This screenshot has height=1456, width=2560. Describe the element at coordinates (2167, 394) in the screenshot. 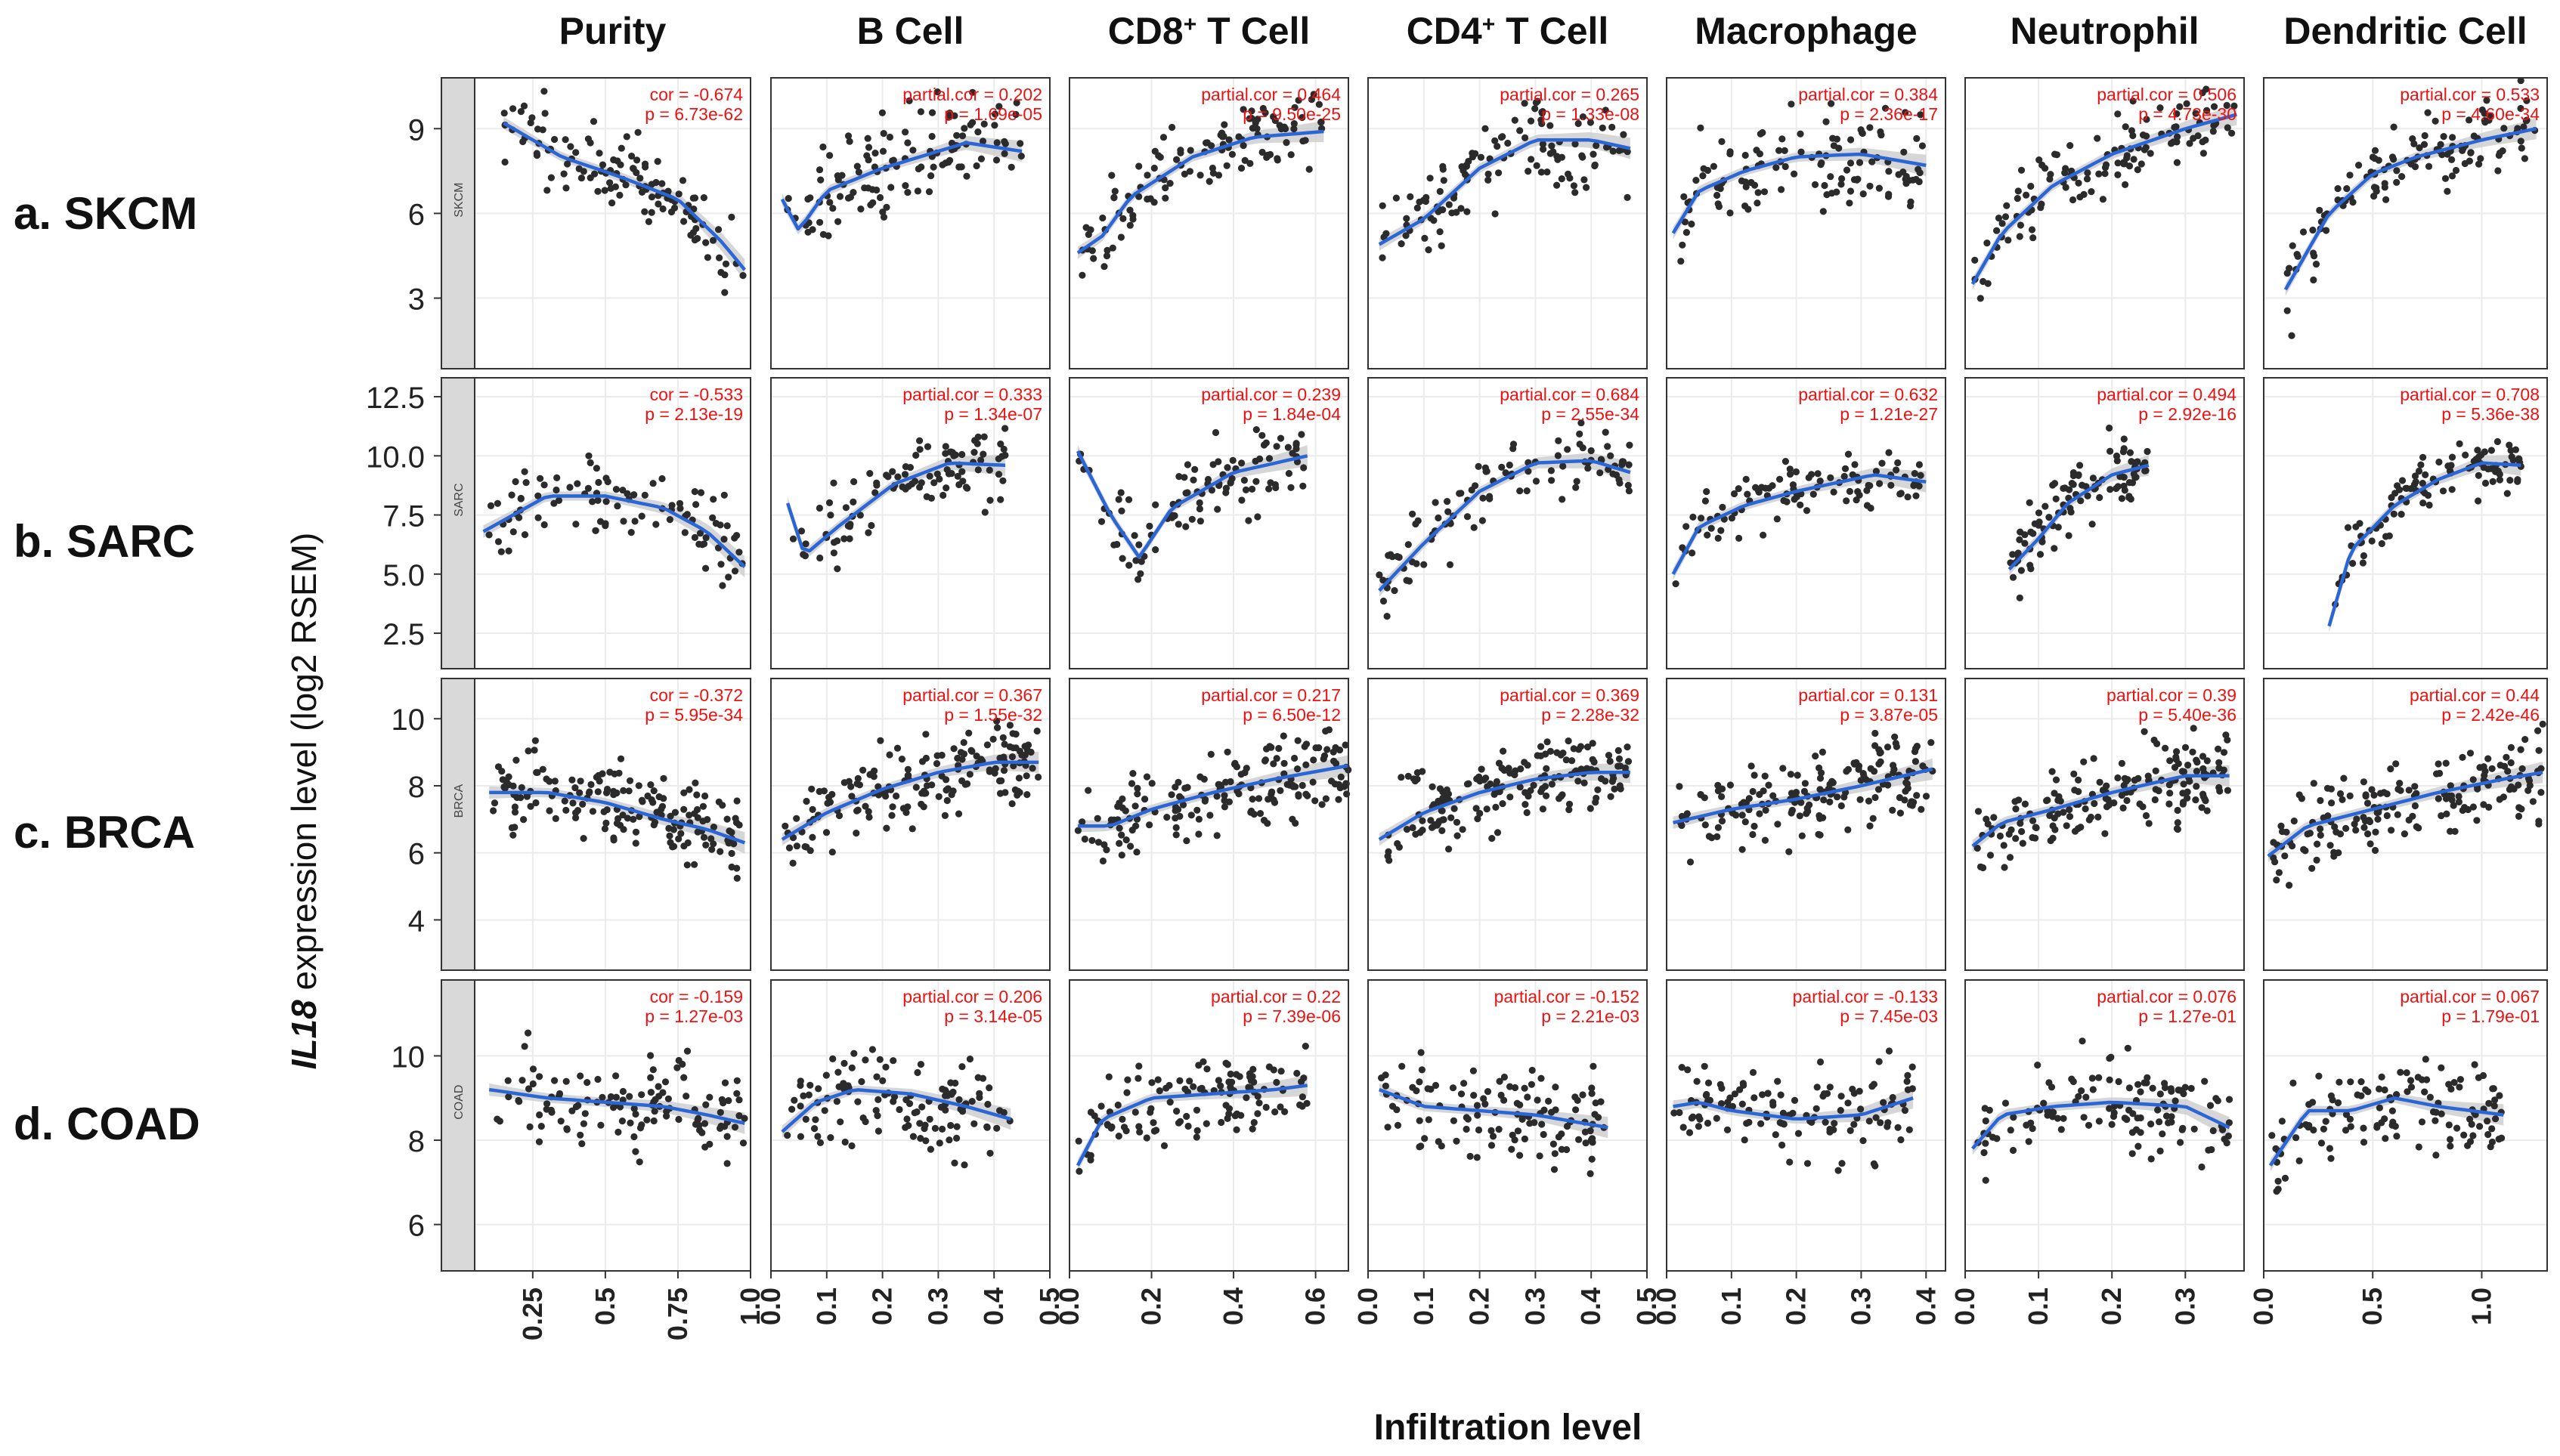

I see `correlation-annotation: partial.cor = 0.494` at that location.